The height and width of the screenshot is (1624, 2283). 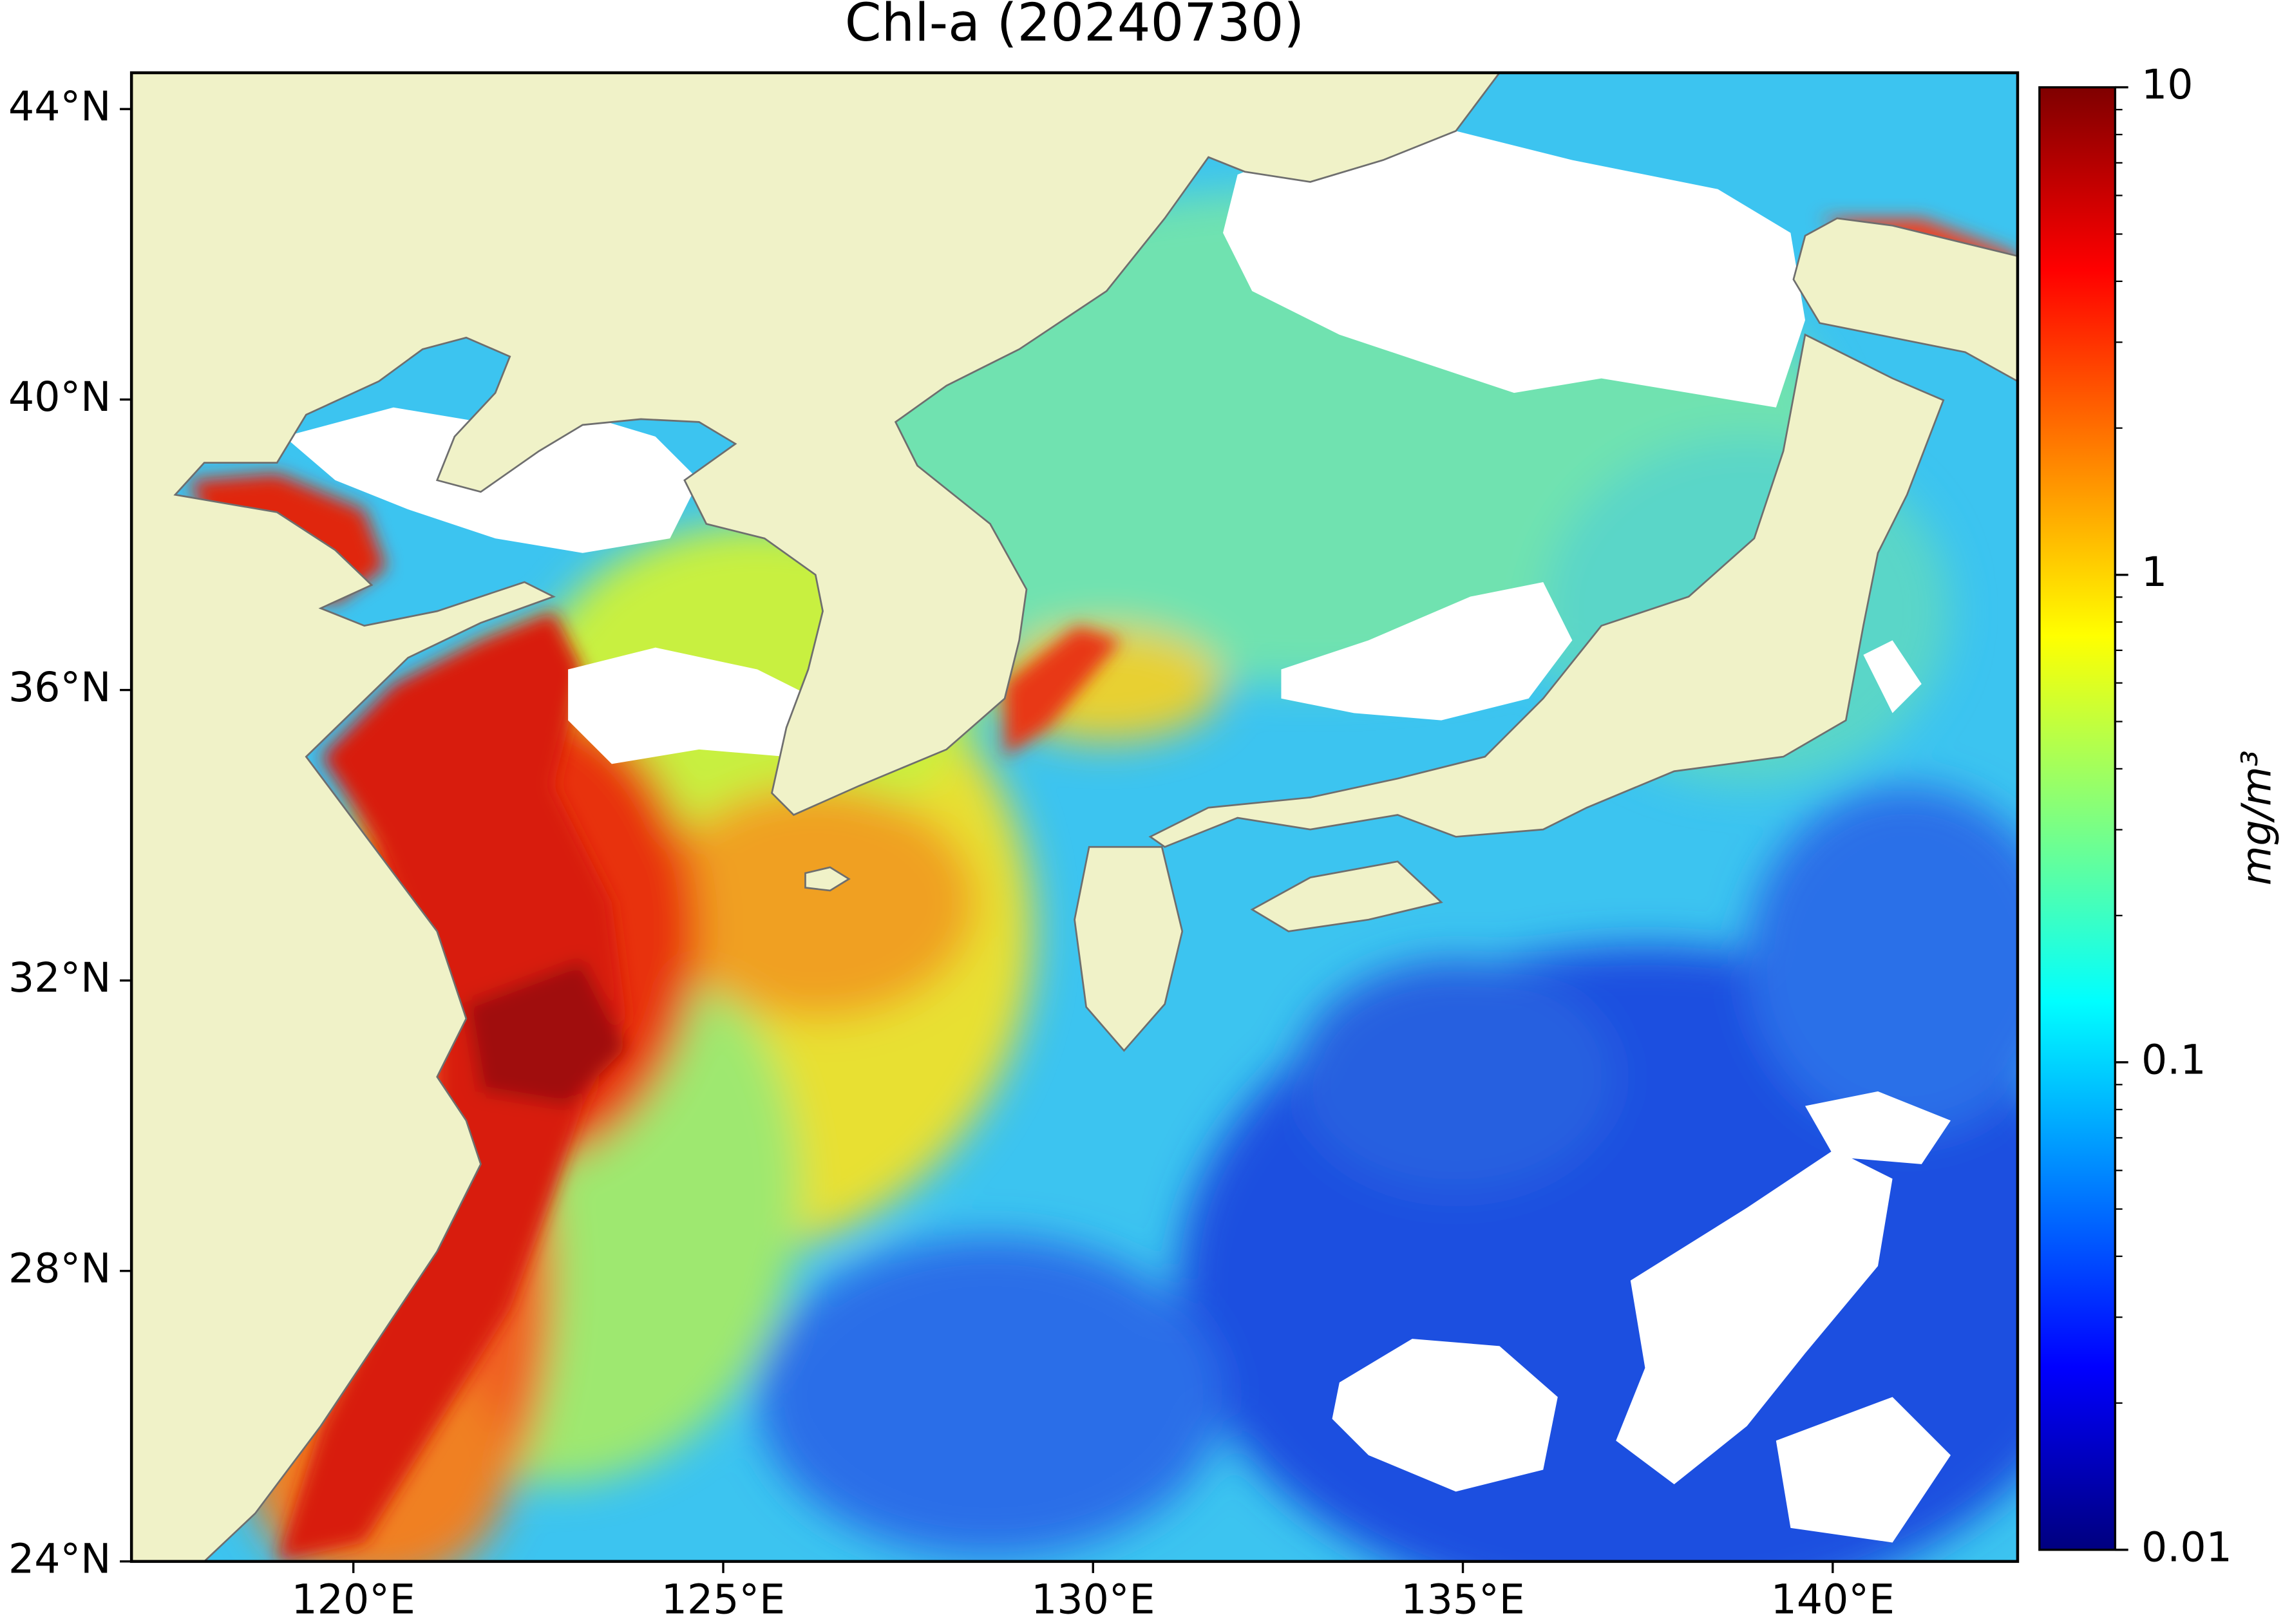 What do you see at coordinates (1075, 27) in the screenshot?
I see `map-title: Chl-a (20240730)` at bounding box center [1075, 27].